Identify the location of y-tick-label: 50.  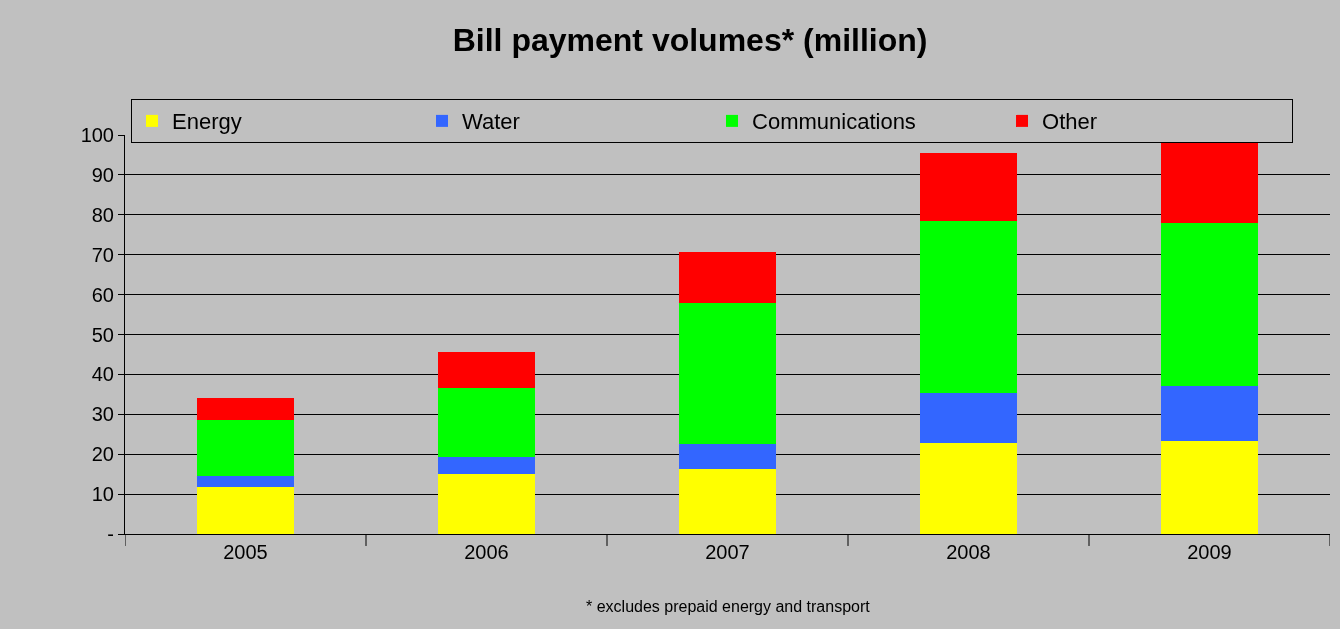
(102, 334).